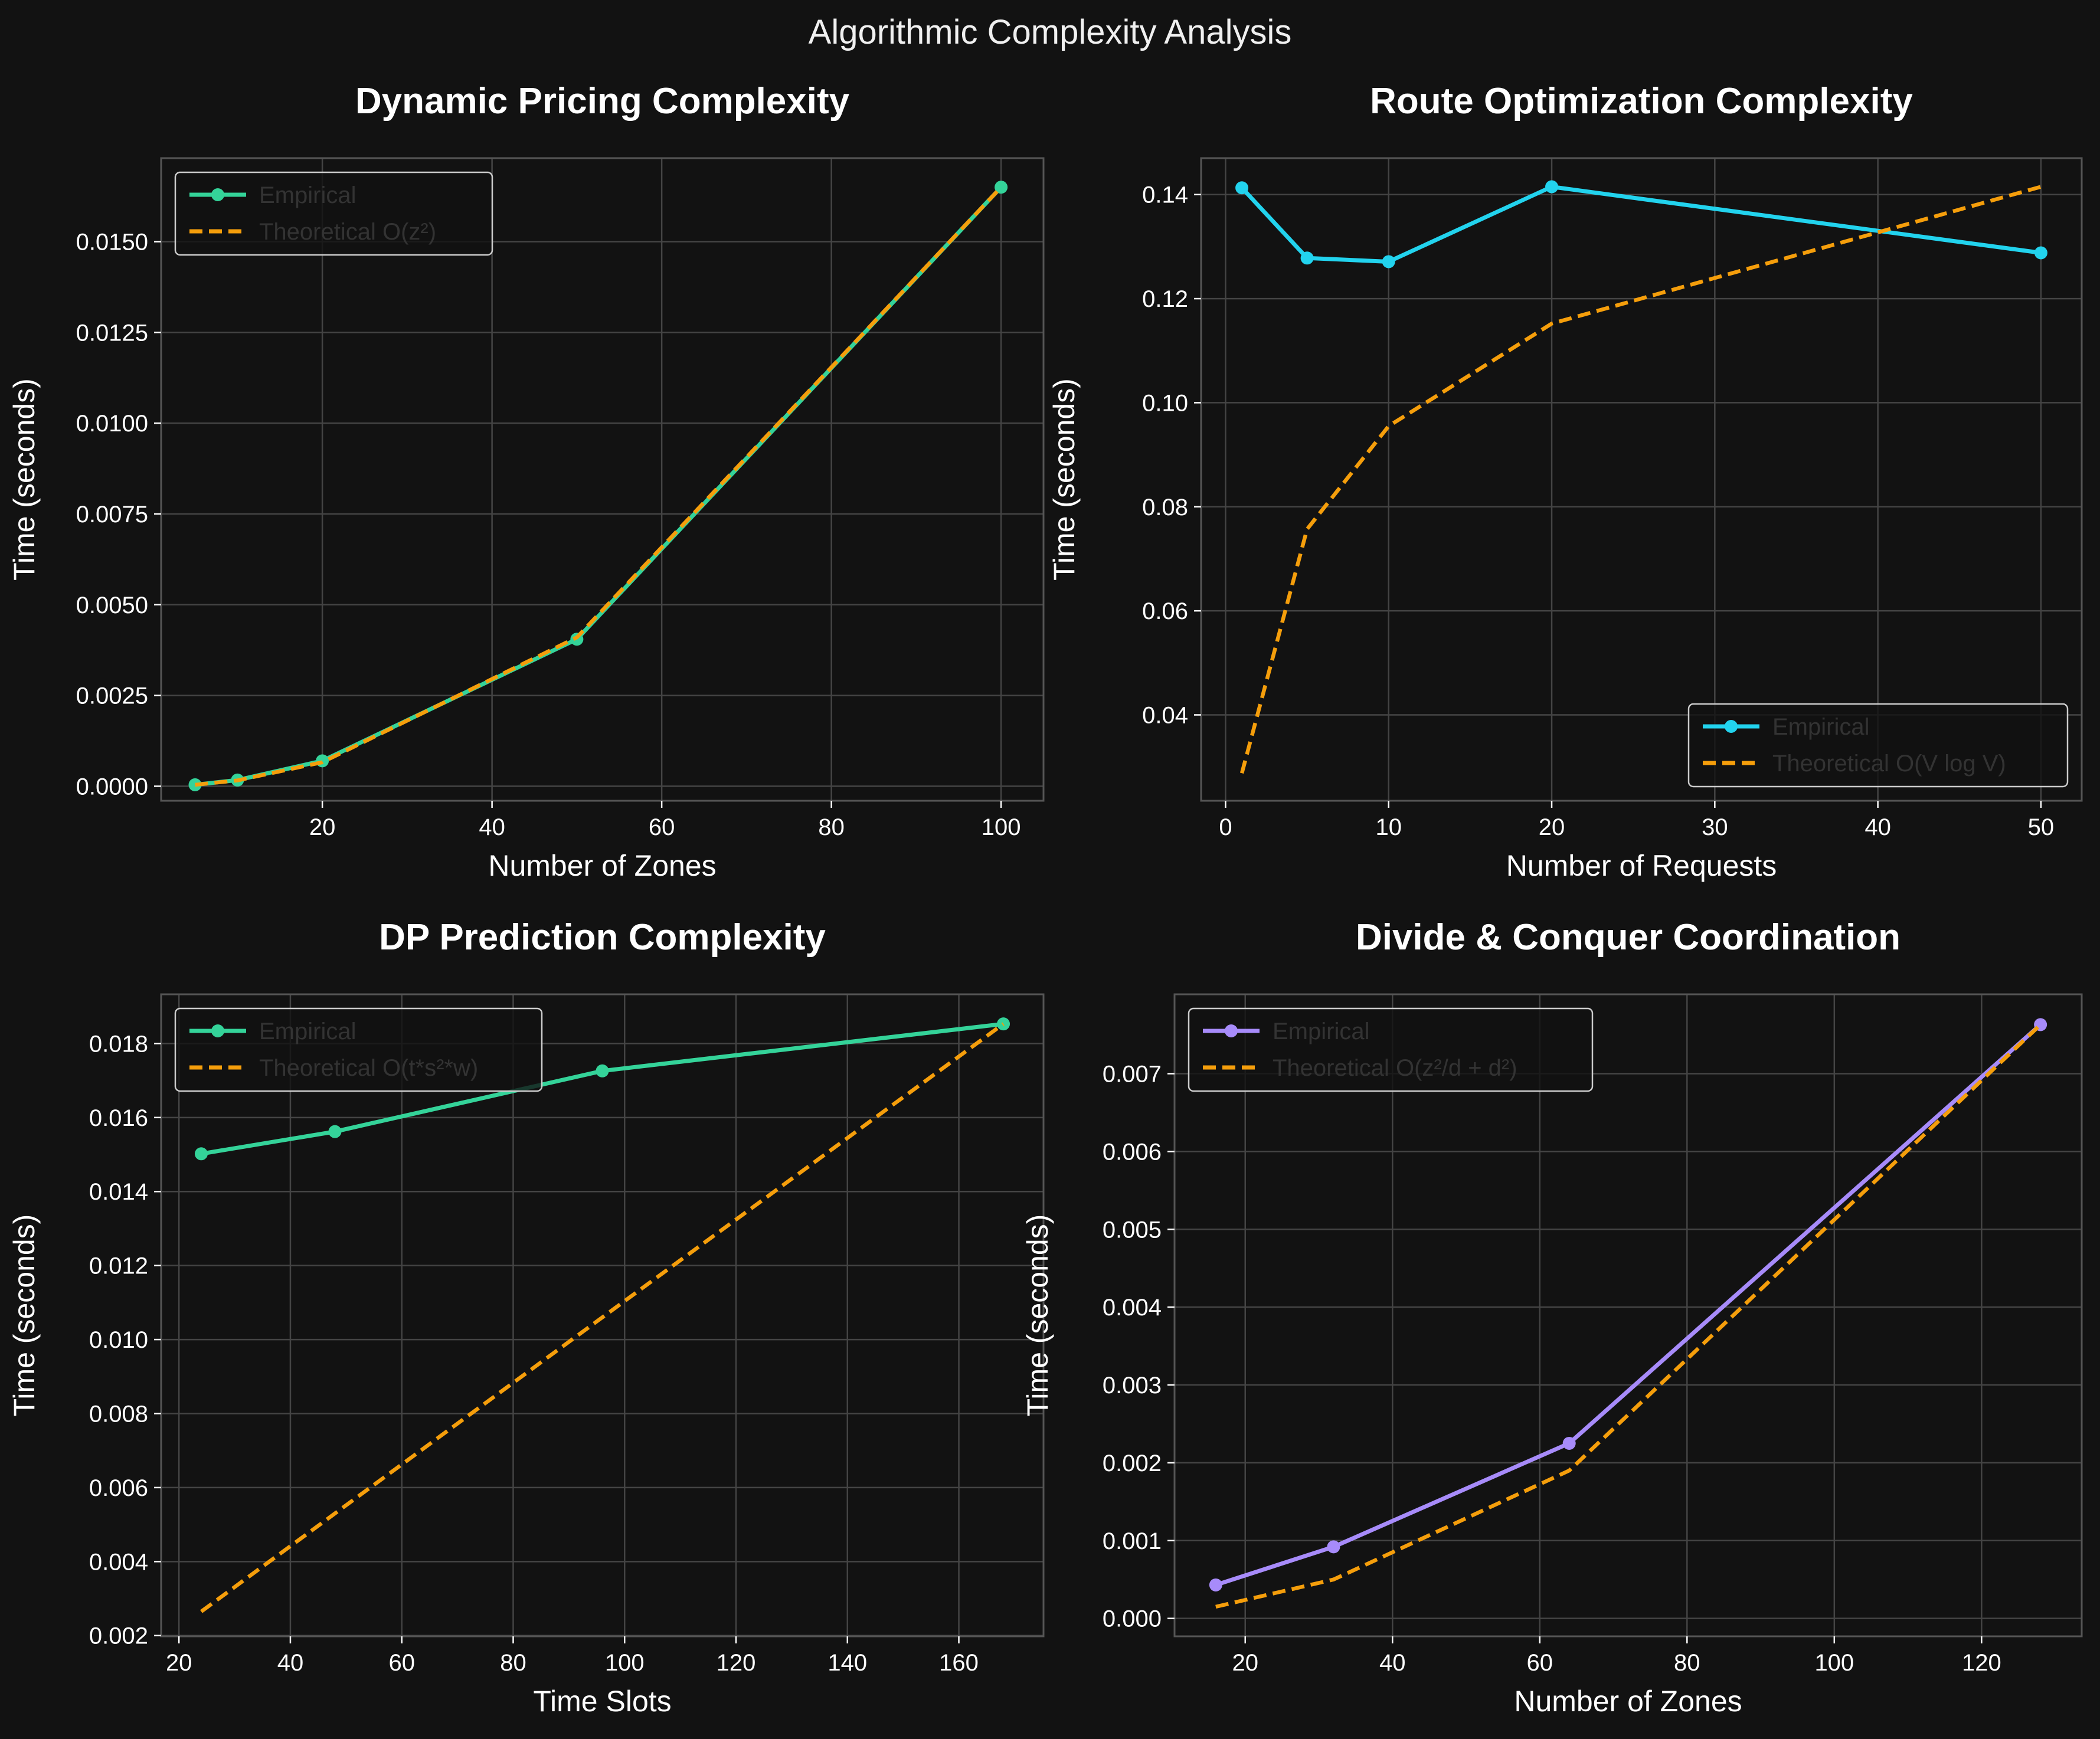  Describe the element at coordinates (847, 1663) in the screenshot. I see `x-tick-label: 140` at that location.